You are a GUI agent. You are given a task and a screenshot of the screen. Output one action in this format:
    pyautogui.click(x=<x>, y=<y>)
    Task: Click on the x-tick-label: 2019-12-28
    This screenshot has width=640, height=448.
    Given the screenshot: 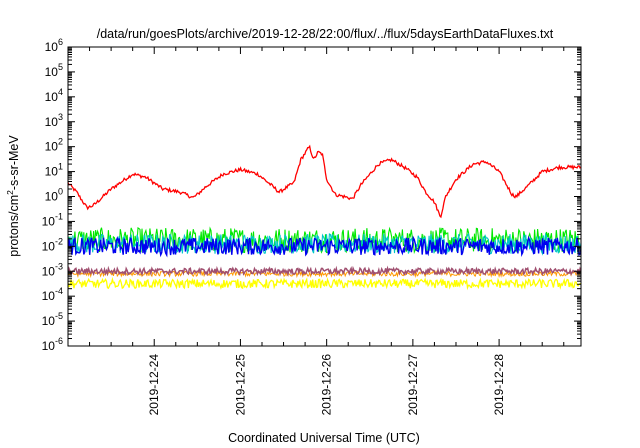 What is the action you would take?
    pyautogui.click(x=499, y=385)
    